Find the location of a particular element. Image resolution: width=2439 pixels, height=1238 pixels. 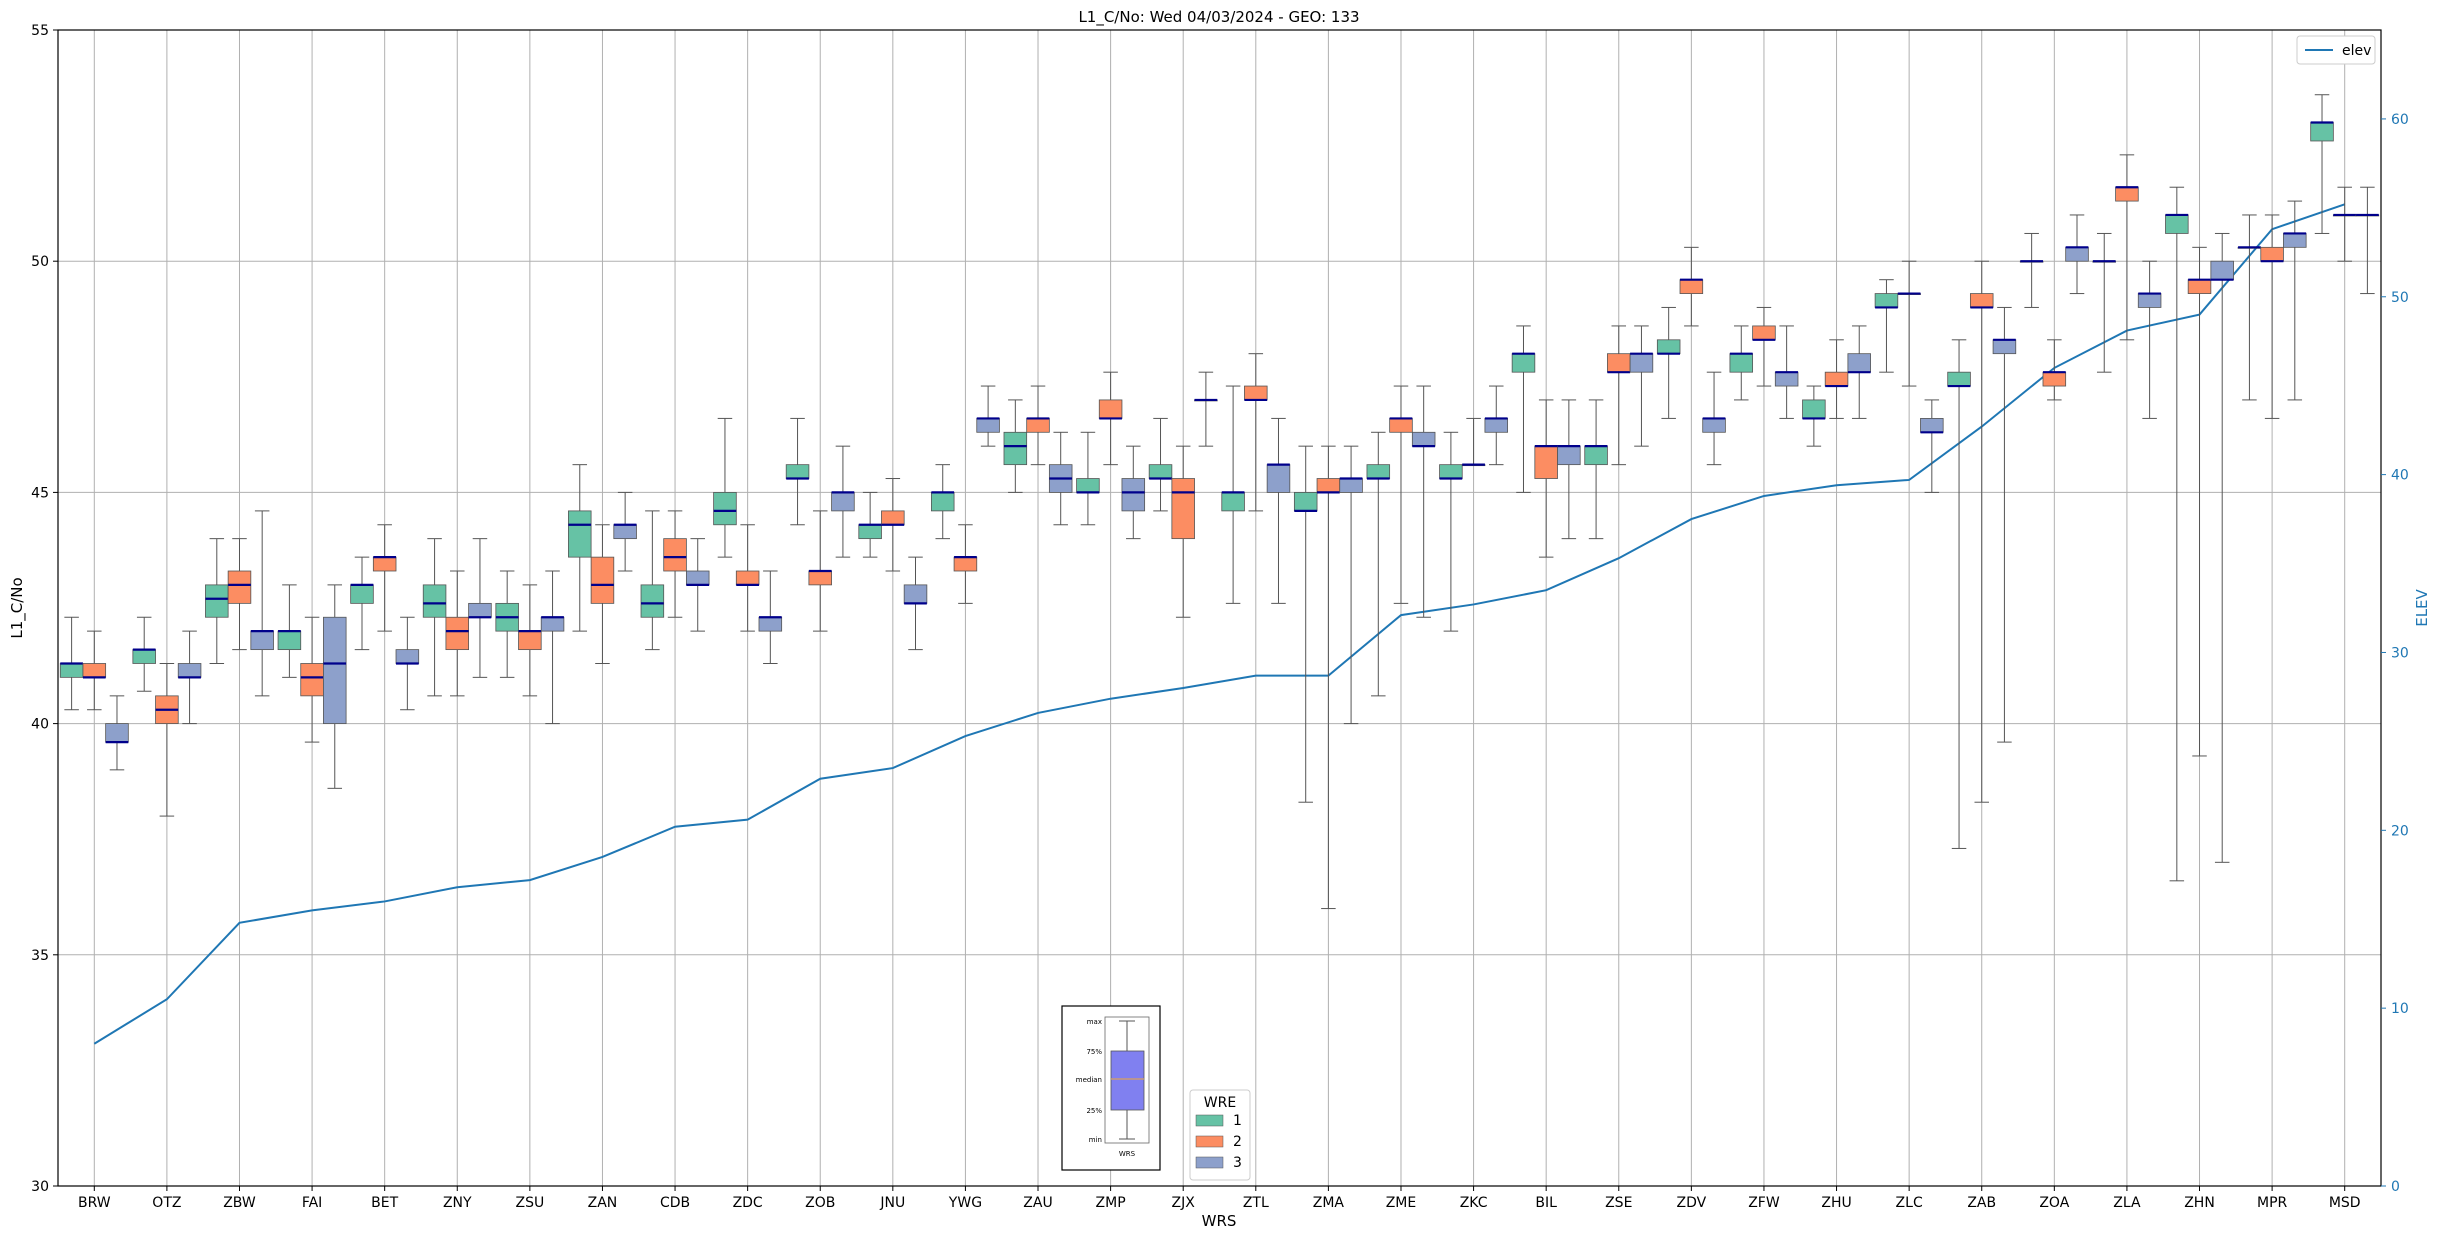

box-ZFW-wre3 is located at coordinates (1786, 372).